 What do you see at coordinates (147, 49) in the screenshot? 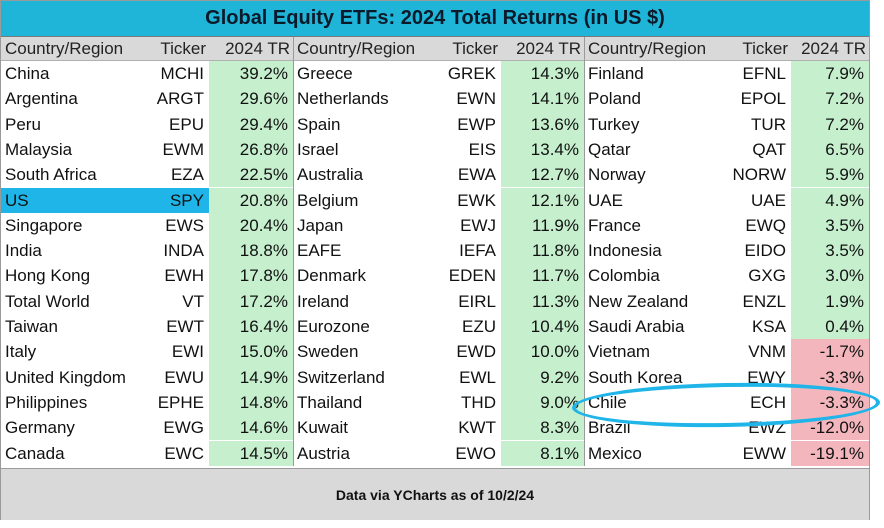
I see `header-row` at bounding box center [147, 49].